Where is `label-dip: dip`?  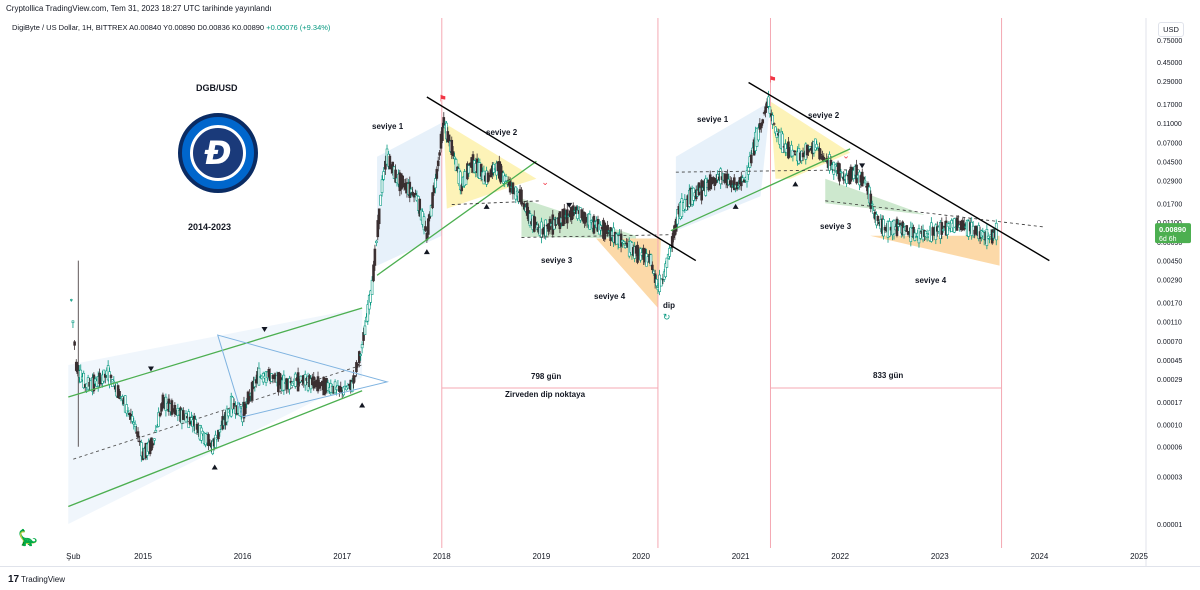 label-dip: dip is located at coordinates (669, 305).